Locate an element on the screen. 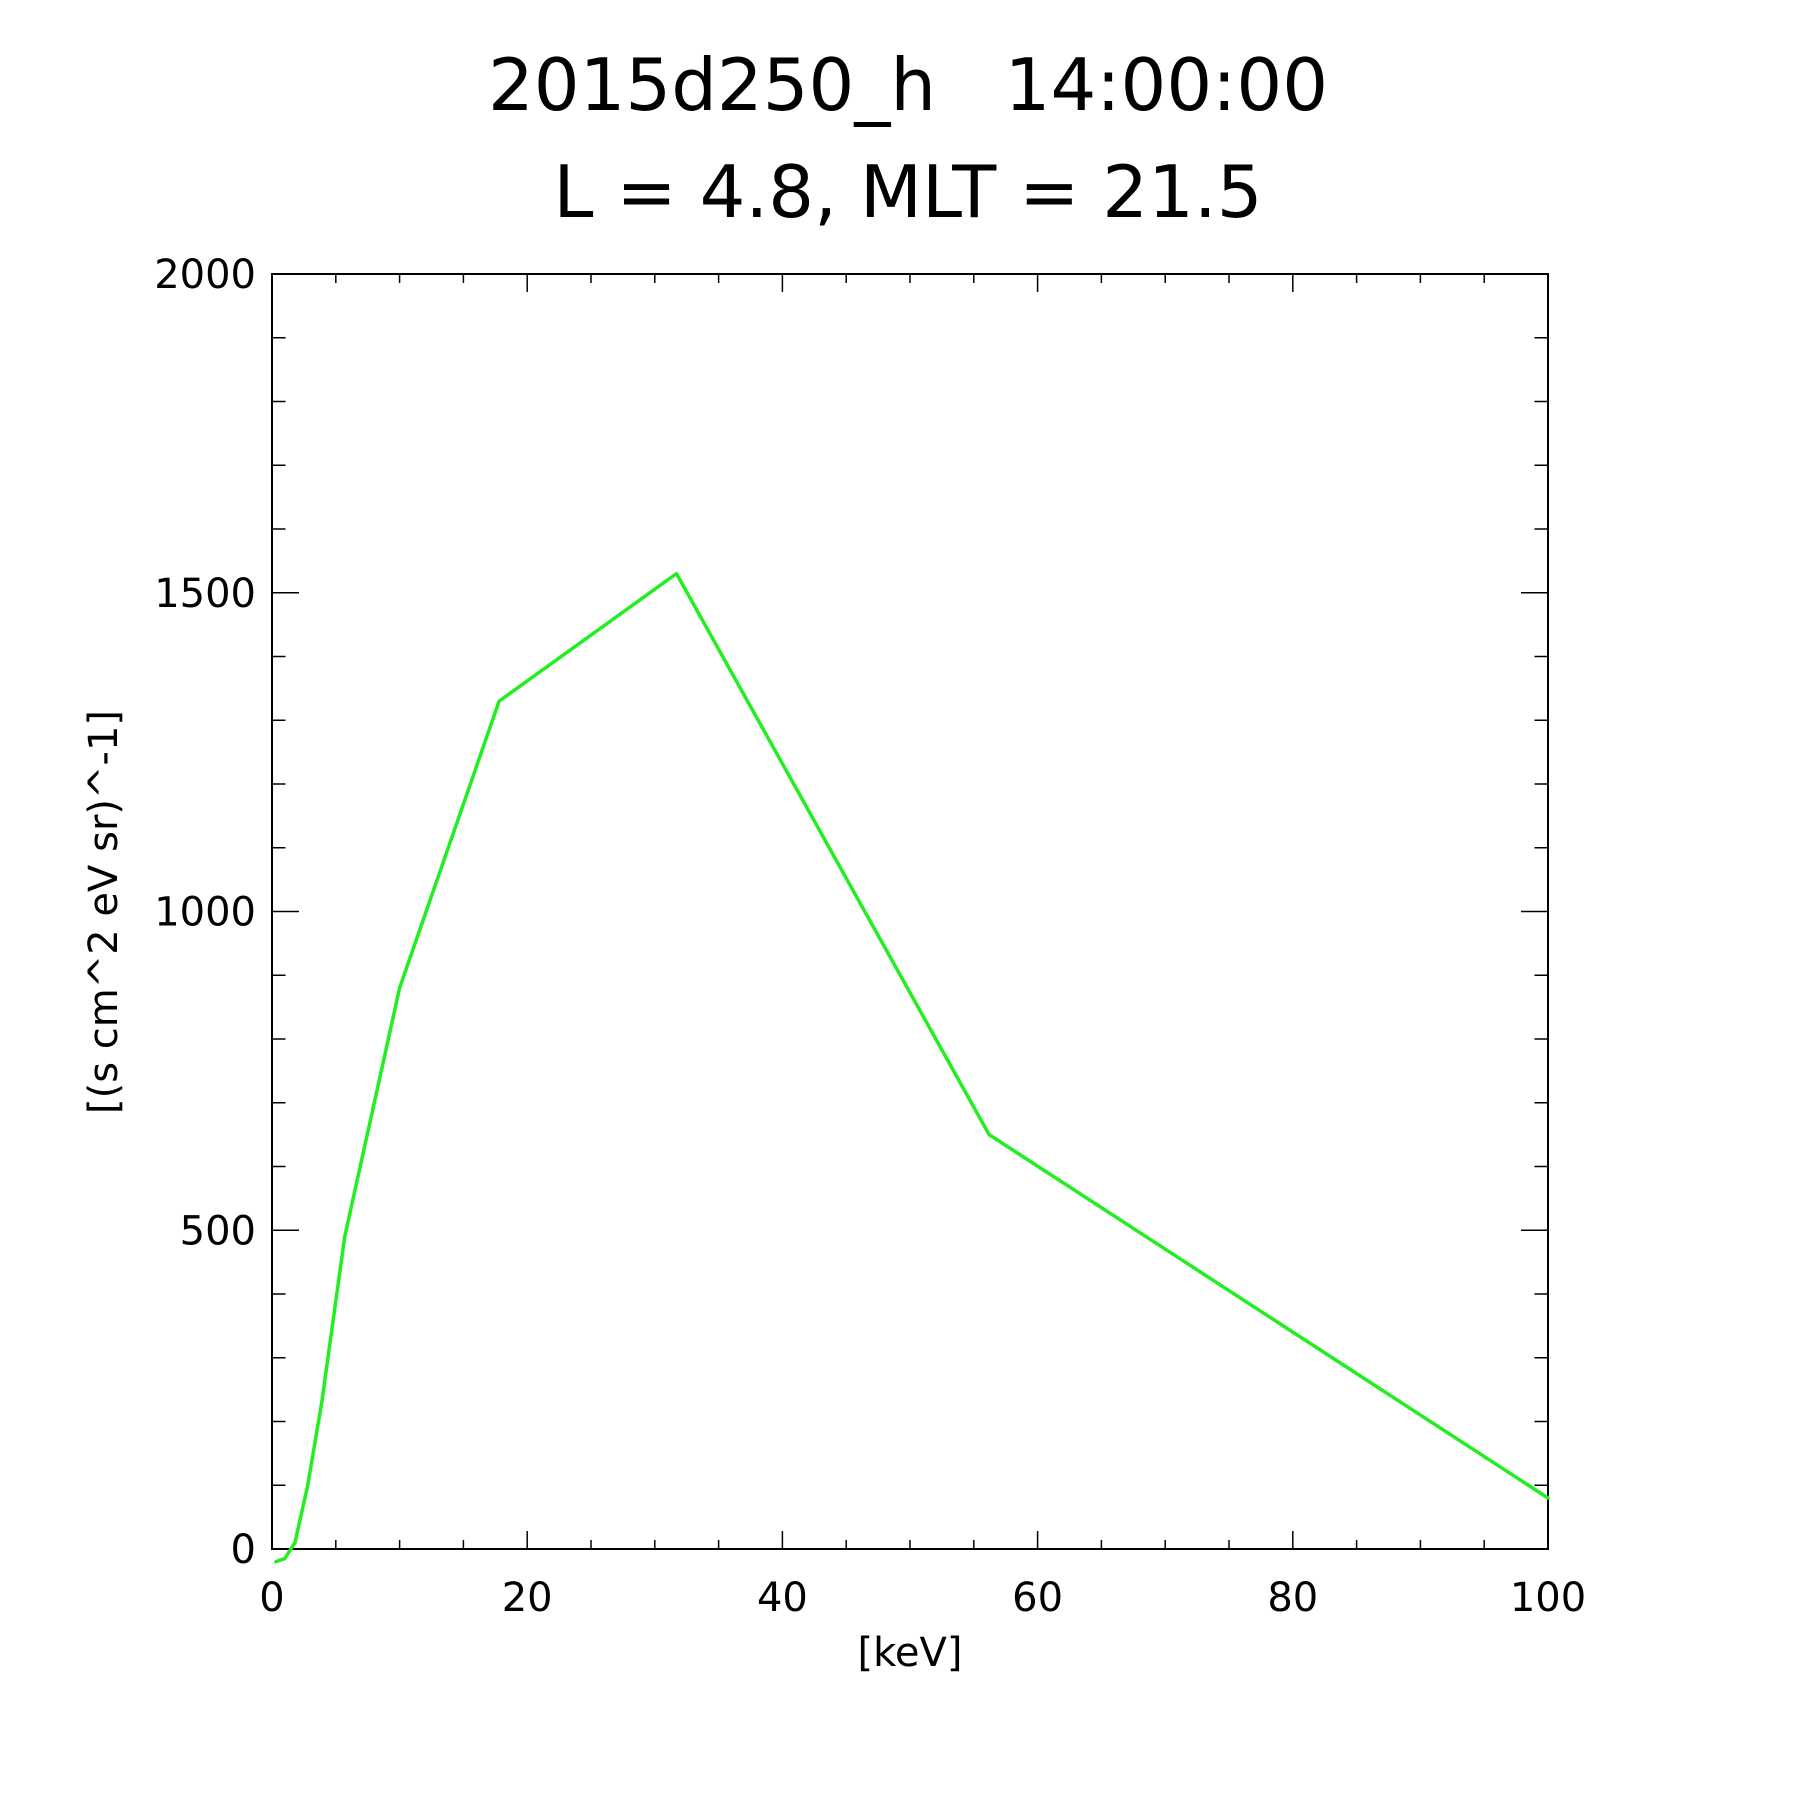 Image resolution: width=1800 pixels, height=1800 pixels. y-tick-label: 1000 is located at coordinates (205, 913).